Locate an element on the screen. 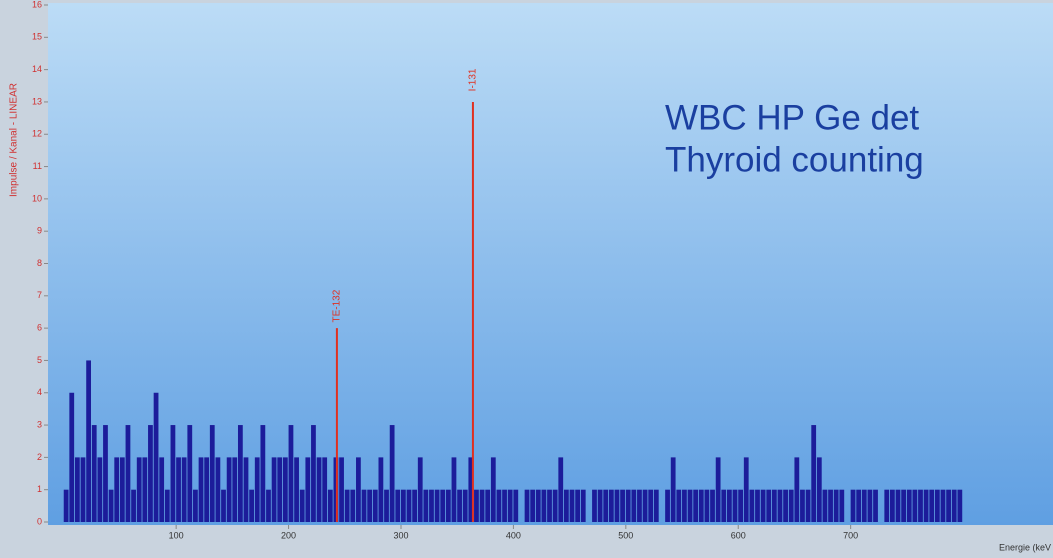 This screenshot has height=558, width=1053. y-tick-label: 6 is located at coordinates (39, 328).